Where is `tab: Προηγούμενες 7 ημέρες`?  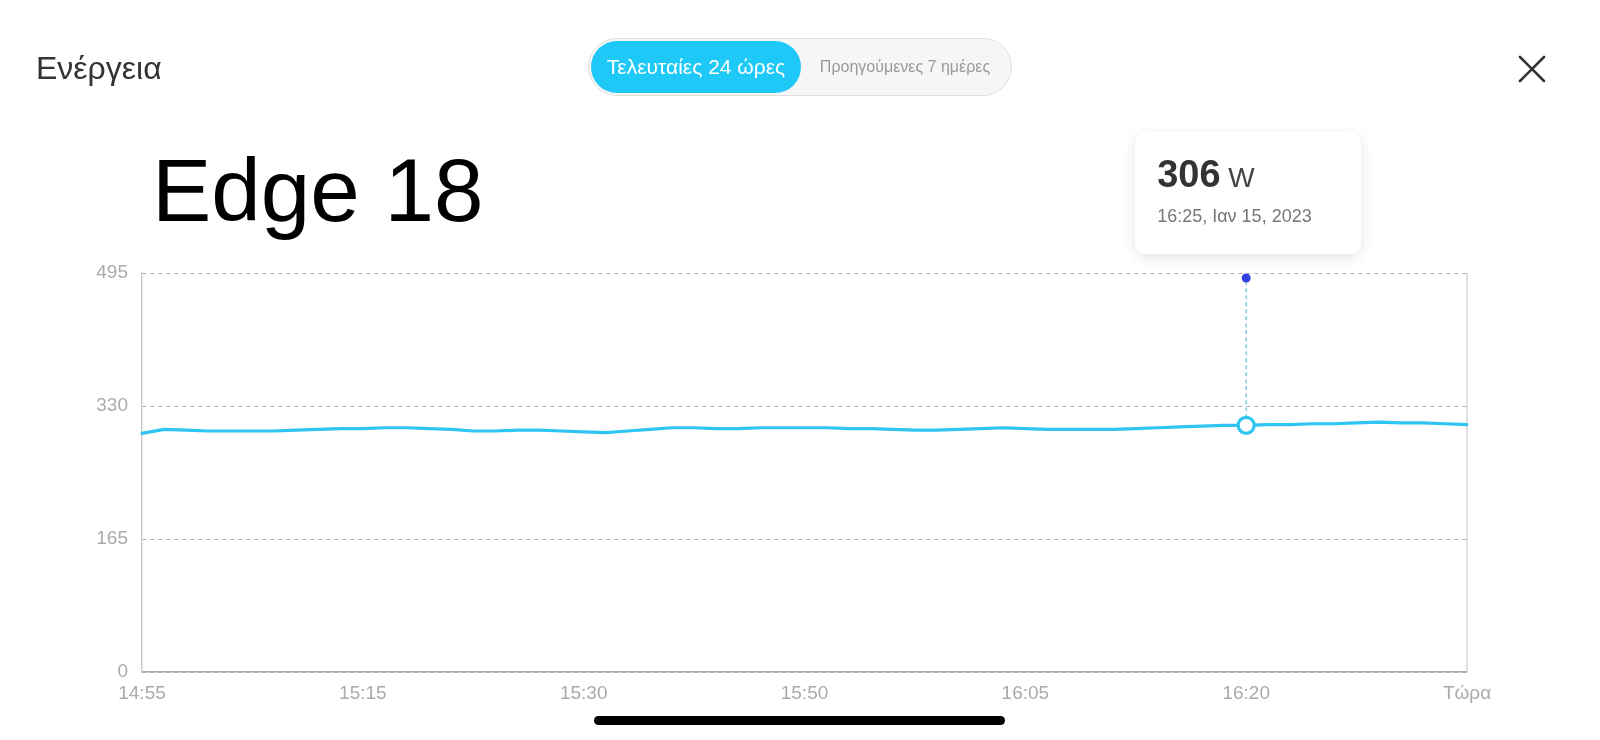 tab: Προηγούμενες 7 ημέρες is located at coordinates (905, 67).